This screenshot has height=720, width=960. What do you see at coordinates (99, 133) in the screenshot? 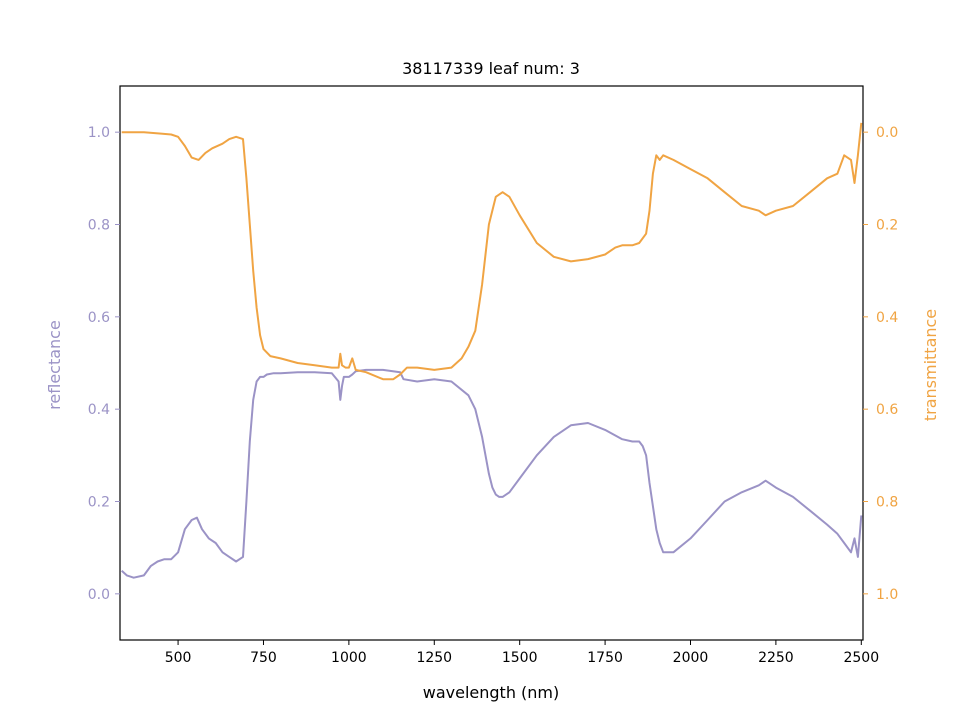
I see `y-tick-label-reflectance: 1.0` at bounding box center [99, 133].